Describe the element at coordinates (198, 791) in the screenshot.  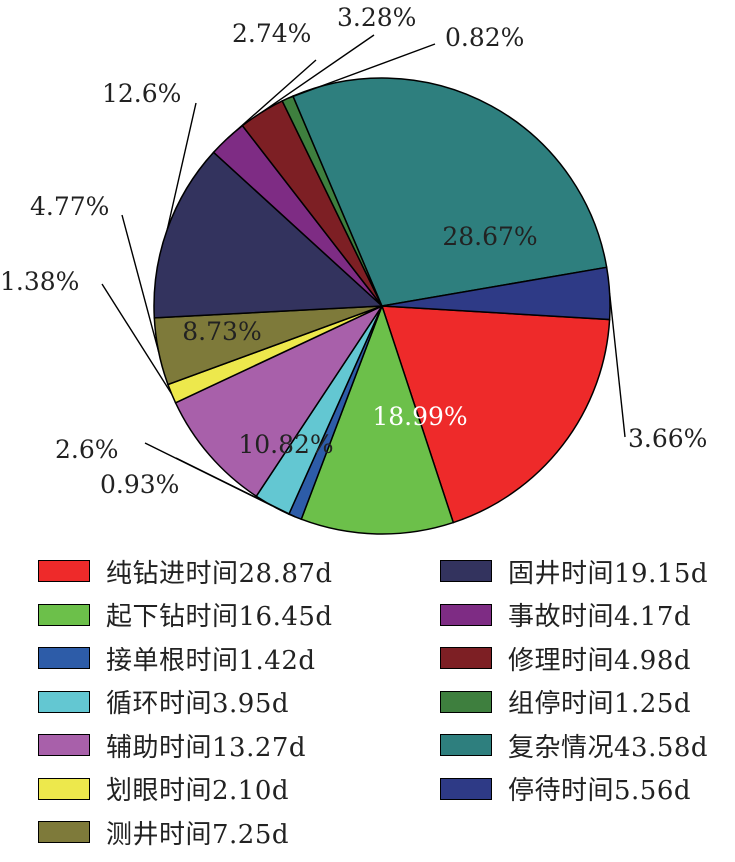
I see `legend-label: 划眼时间2.10d` at that location.